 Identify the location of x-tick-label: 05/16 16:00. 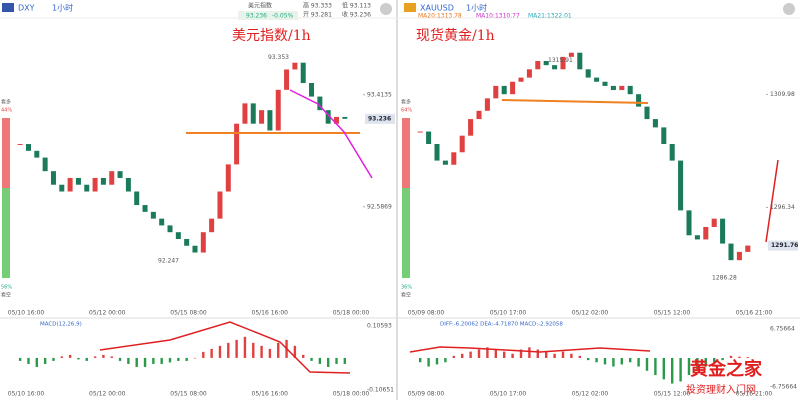
(270, 313).